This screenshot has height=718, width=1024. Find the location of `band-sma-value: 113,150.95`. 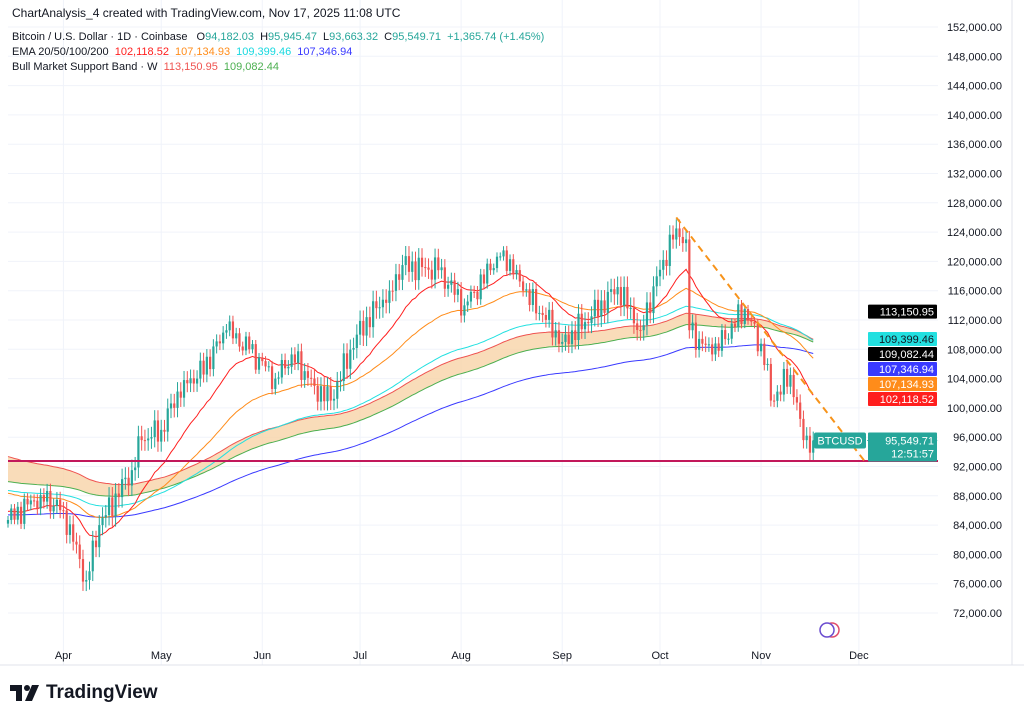

band-sma-value: 113,150.95 is located at coordinates (190, 67).